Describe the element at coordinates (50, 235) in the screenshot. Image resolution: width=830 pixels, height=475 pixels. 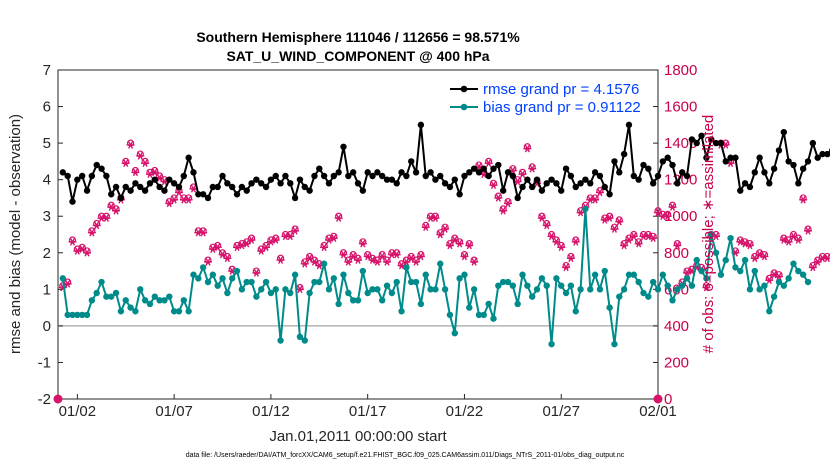
I see `left-axis: -2 -1 0 1 2 3 4 5 6 7` at that location.